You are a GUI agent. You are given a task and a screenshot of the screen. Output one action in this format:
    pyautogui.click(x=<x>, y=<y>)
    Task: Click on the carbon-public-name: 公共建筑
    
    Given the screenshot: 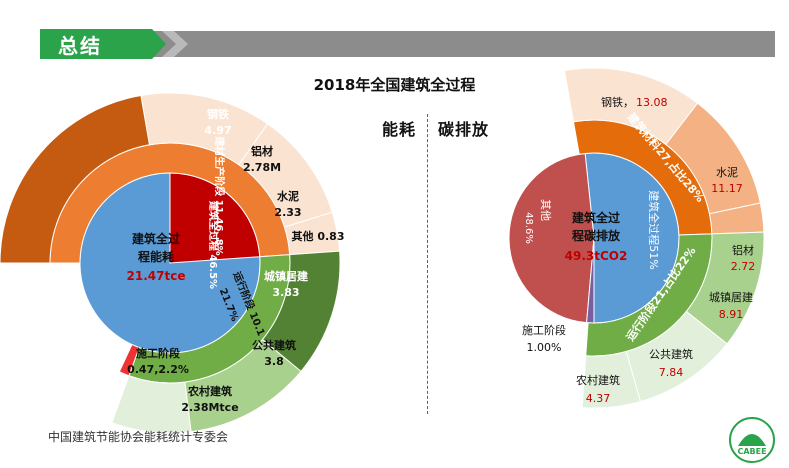 What is the action you would take?
    pyautogui.click(x=671, y=354)
    